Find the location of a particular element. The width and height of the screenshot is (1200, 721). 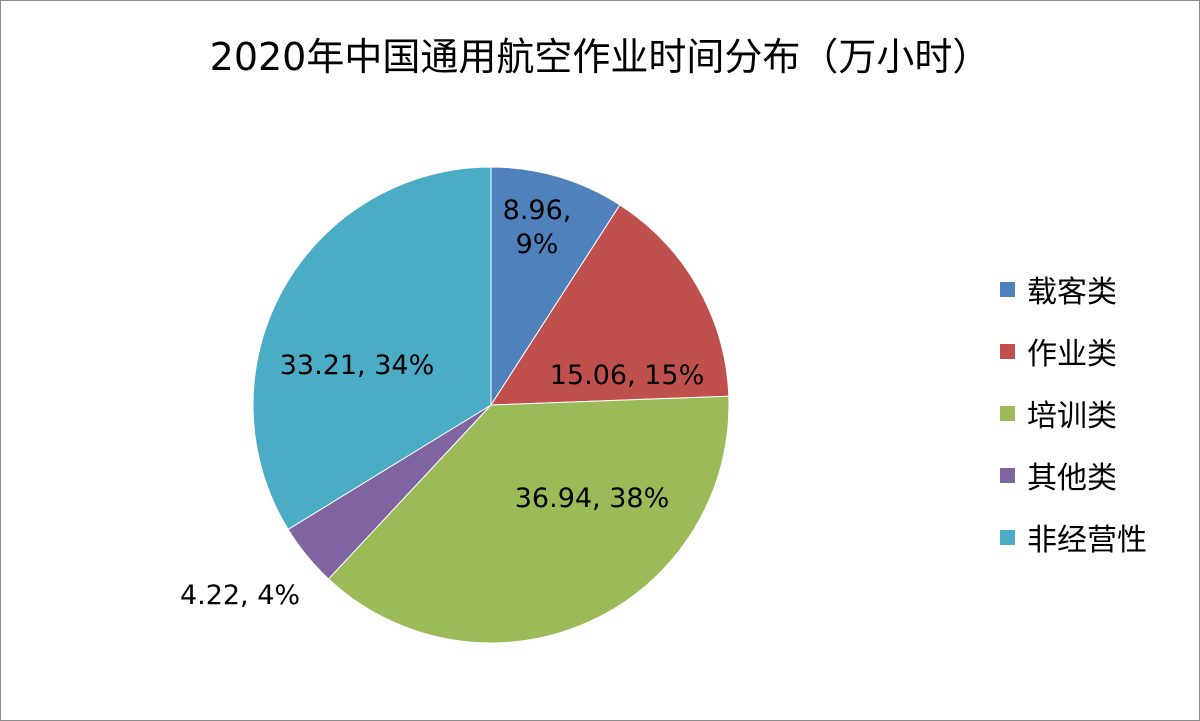

slice-data-label: 8.96, 9% is located at coordinates (537, 227).